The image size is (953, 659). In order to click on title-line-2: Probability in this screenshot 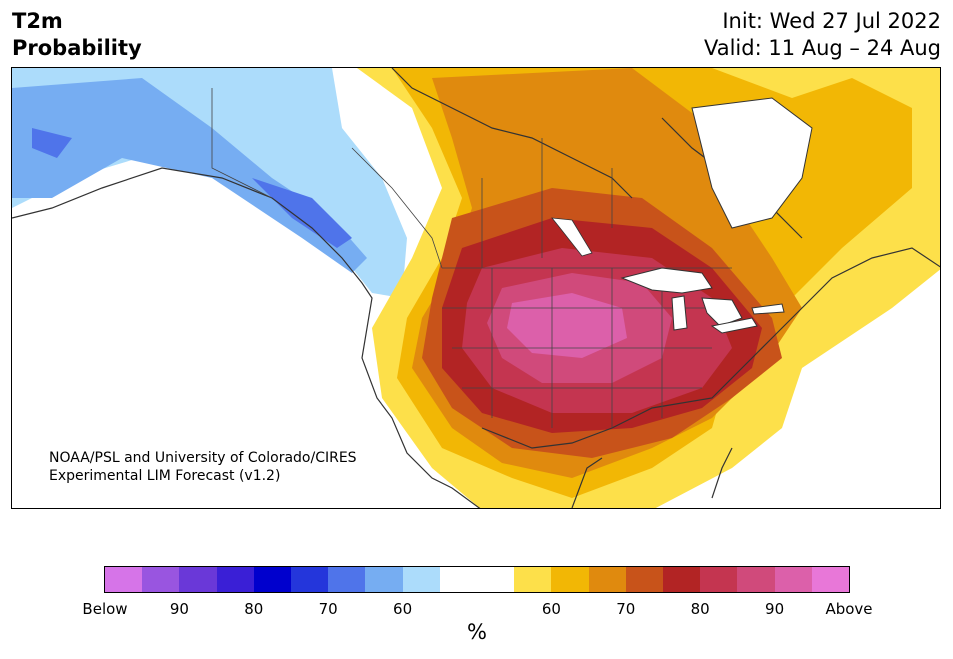, I will do `click(77, 48)`.